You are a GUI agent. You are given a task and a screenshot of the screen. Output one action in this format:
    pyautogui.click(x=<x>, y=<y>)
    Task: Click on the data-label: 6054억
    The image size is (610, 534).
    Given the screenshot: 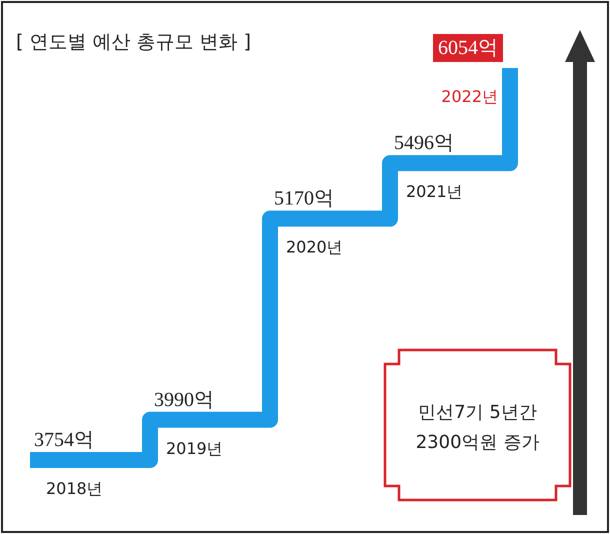 What is the action you would take?
    pyautogui.click(x=468, y=48)
    